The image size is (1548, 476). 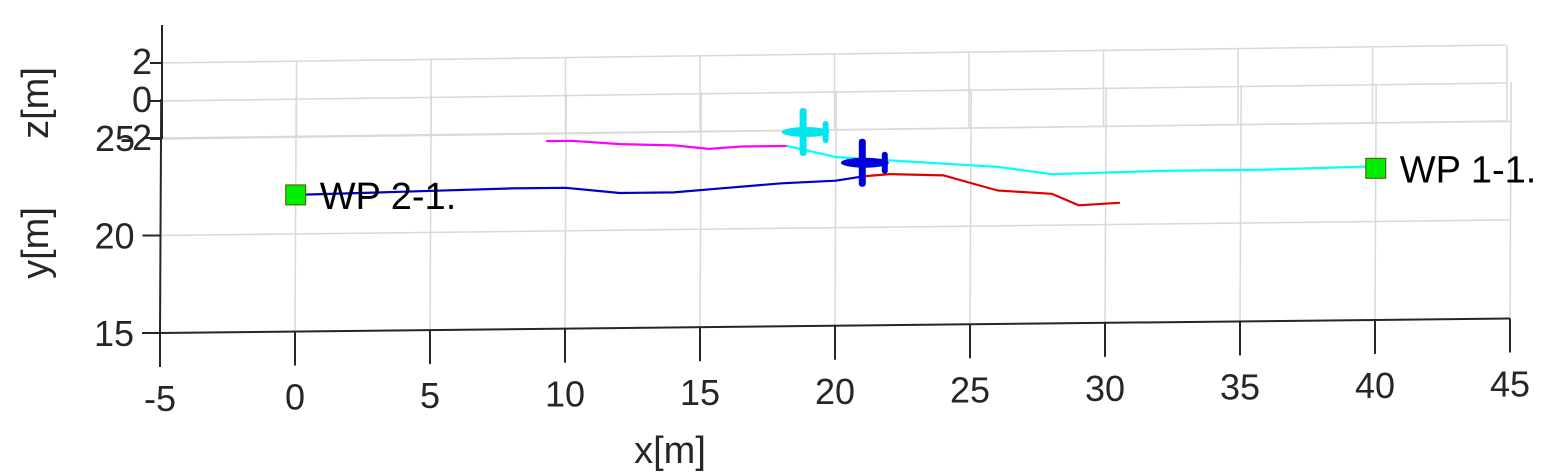 I want to click on y-tick-label-2: 25, so click(x=115, y=138).